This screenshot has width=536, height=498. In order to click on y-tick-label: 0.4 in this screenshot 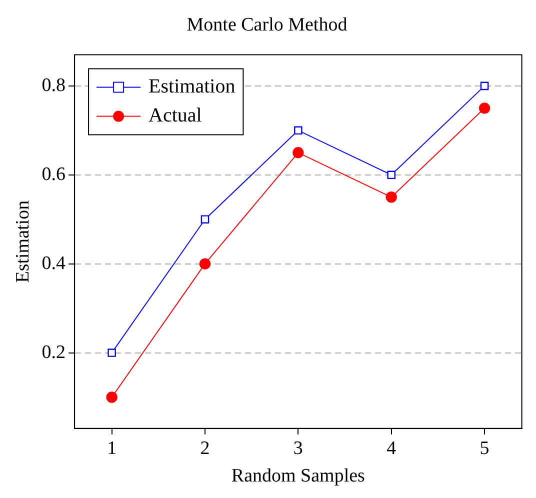, I will do `click(54, 263)`.